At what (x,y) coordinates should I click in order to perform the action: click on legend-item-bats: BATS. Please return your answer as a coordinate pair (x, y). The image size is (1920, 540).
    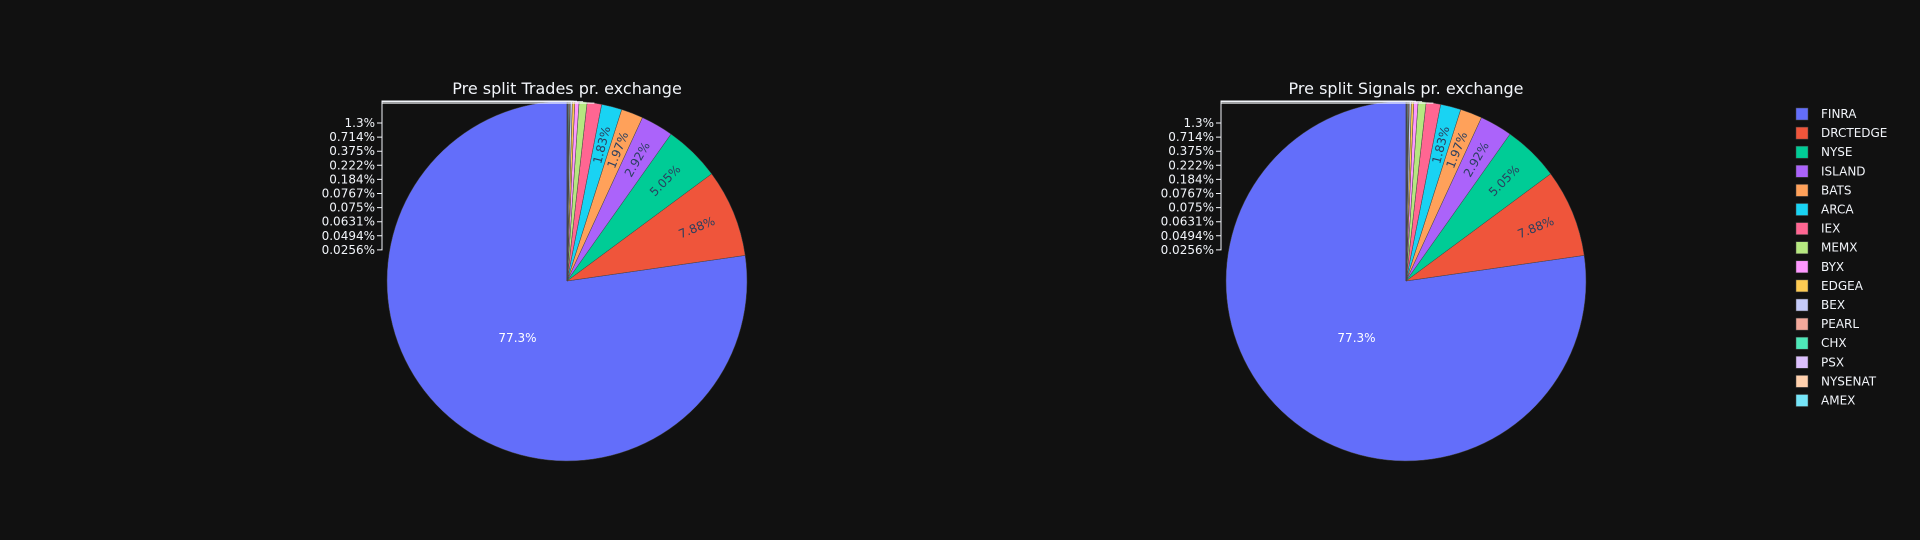
    Looking at the image, I should click on (1823, 190).